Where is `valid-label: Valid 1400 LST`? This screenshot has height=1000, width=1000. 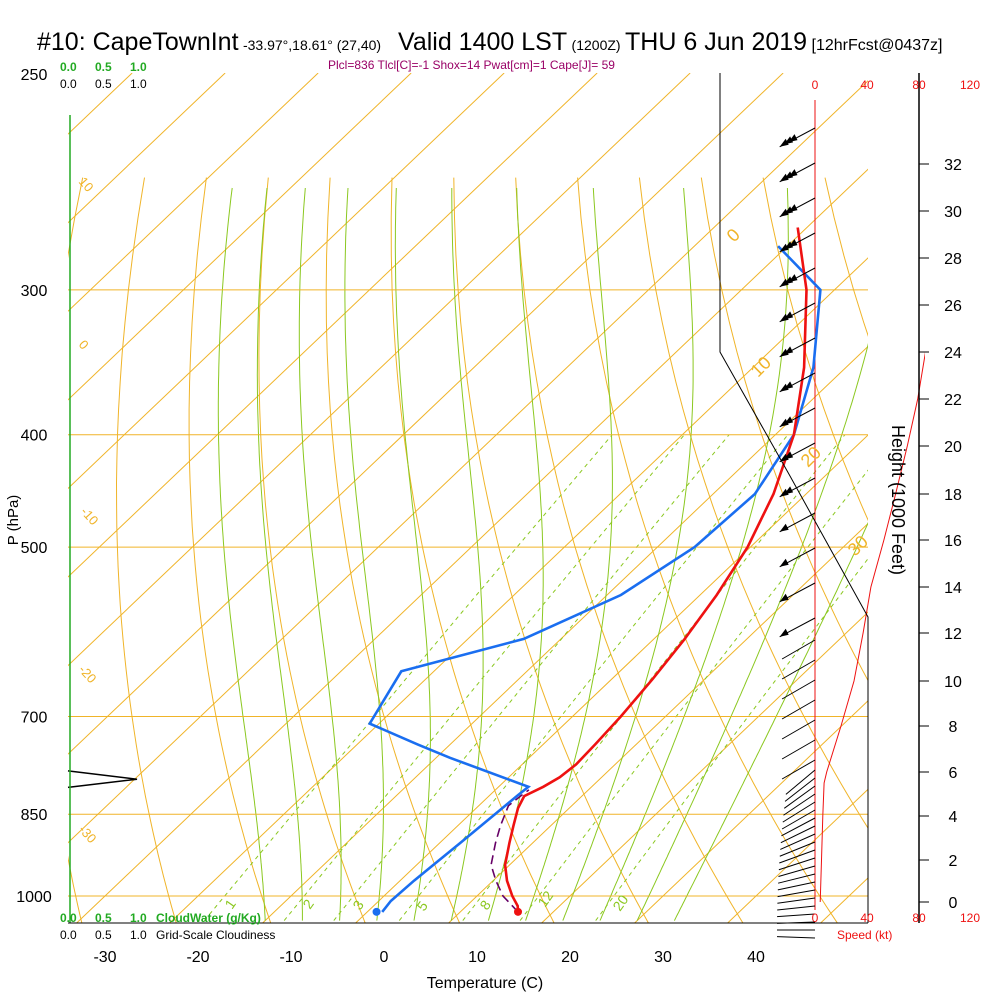 valid-label: Valid 1400 LST is located at coordinates (483, 42).